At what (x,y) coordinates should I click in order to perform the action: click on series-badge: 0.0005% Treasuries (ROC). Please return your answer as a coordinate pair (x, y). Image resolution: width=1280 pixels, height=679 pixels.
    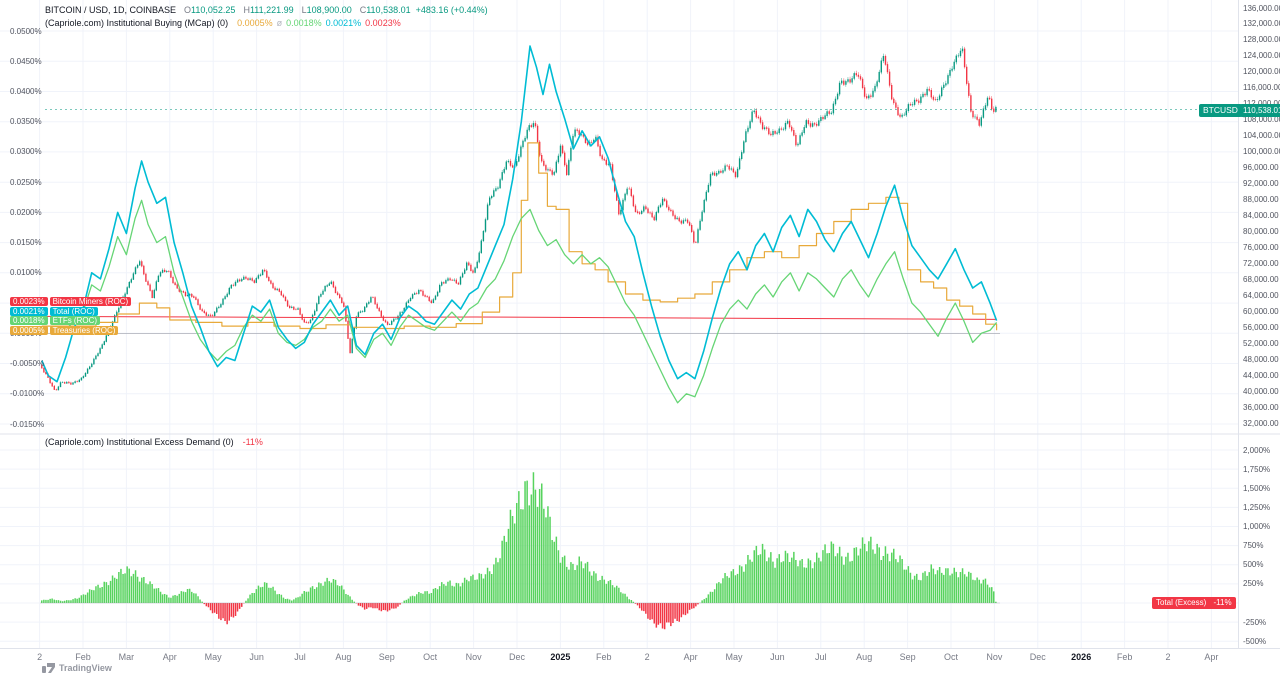
    Looking at the image, I should click on (64, 330).